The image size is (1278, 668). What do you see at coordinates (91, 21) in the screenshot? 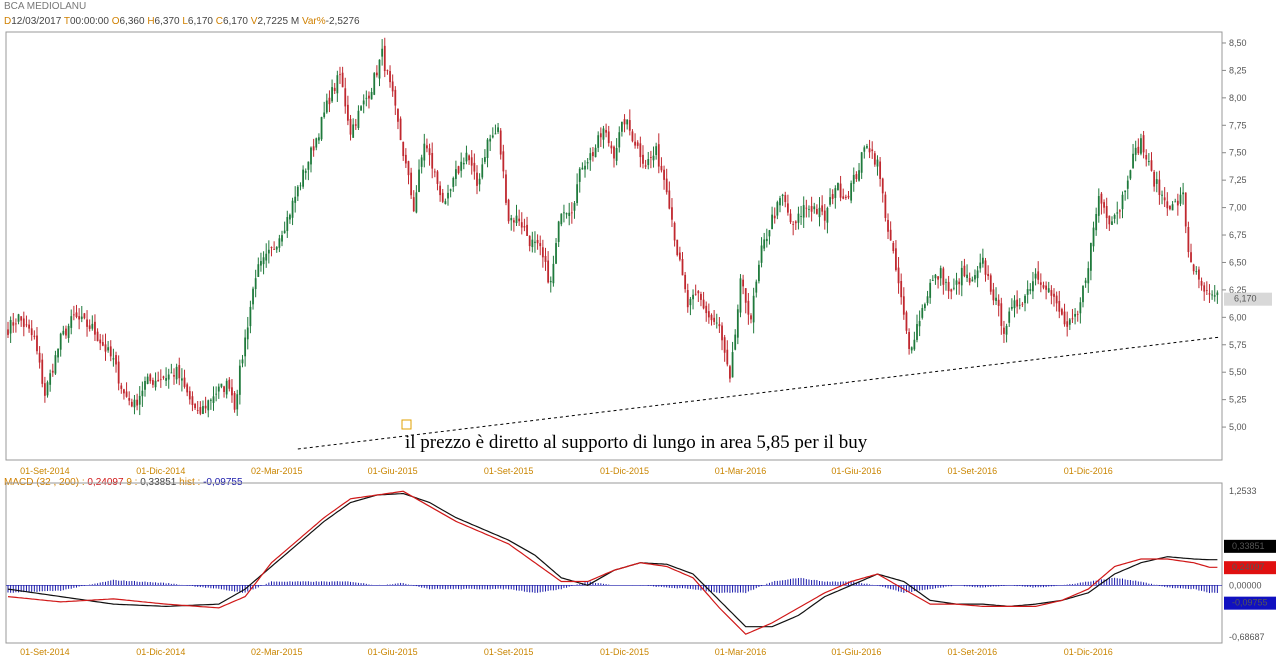
I see `ohlc-value: 00:00:00` at bounding box center [91, 21].